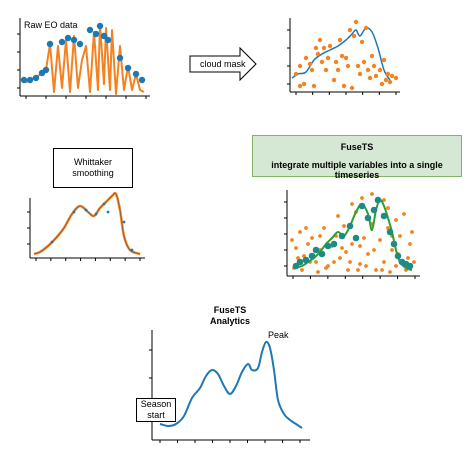  I want to click on whittaker-thin-line, so click(87, 223).